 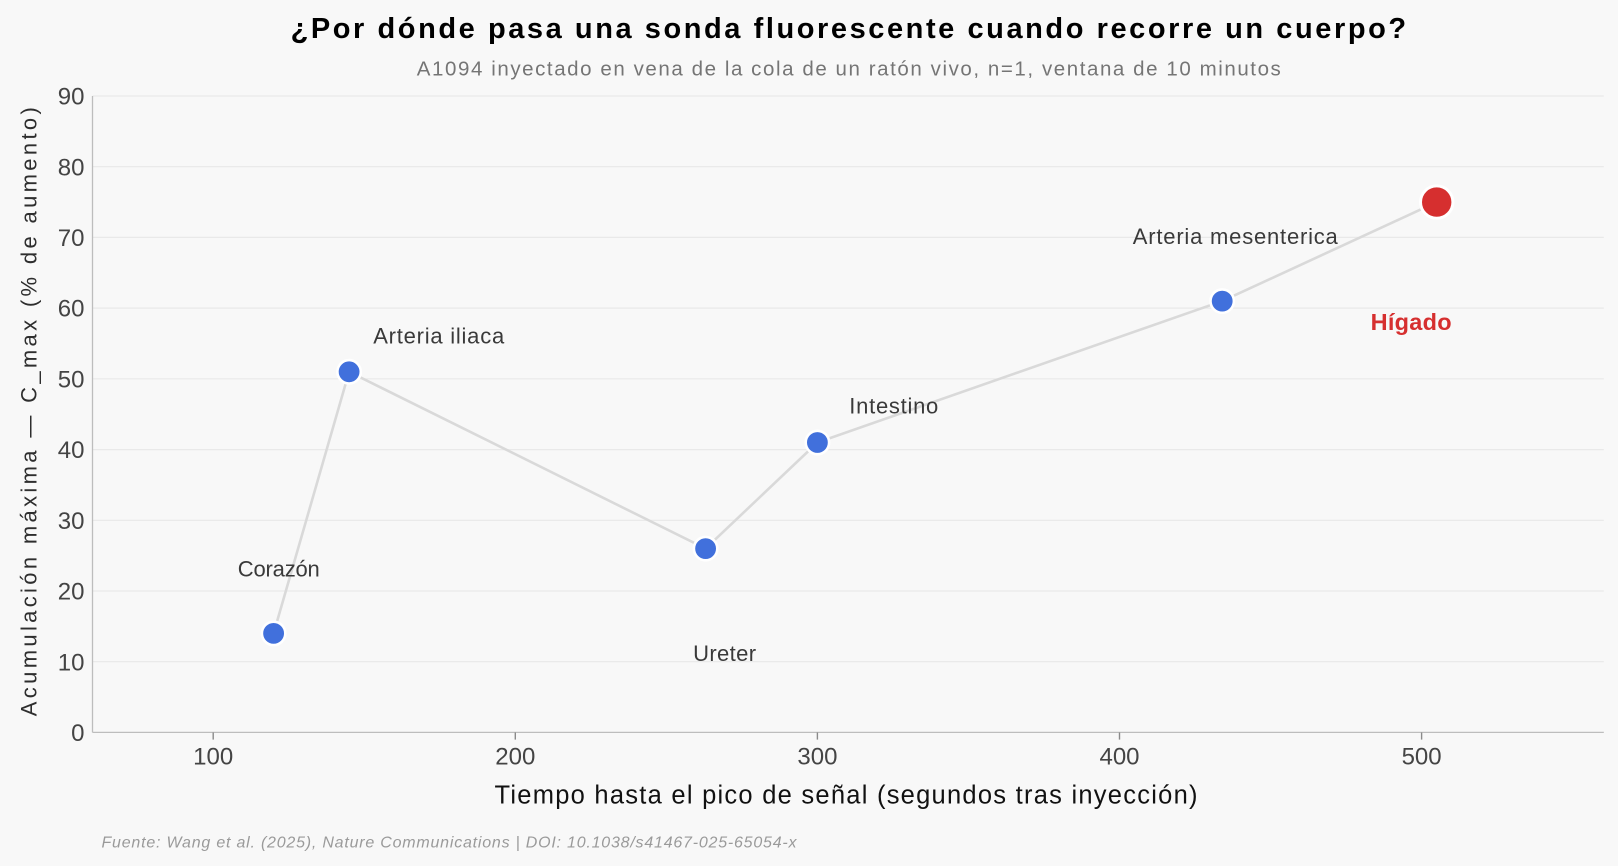 I want to click on svg-text: Arteria mesenterica, so click(x=1236, y=236).